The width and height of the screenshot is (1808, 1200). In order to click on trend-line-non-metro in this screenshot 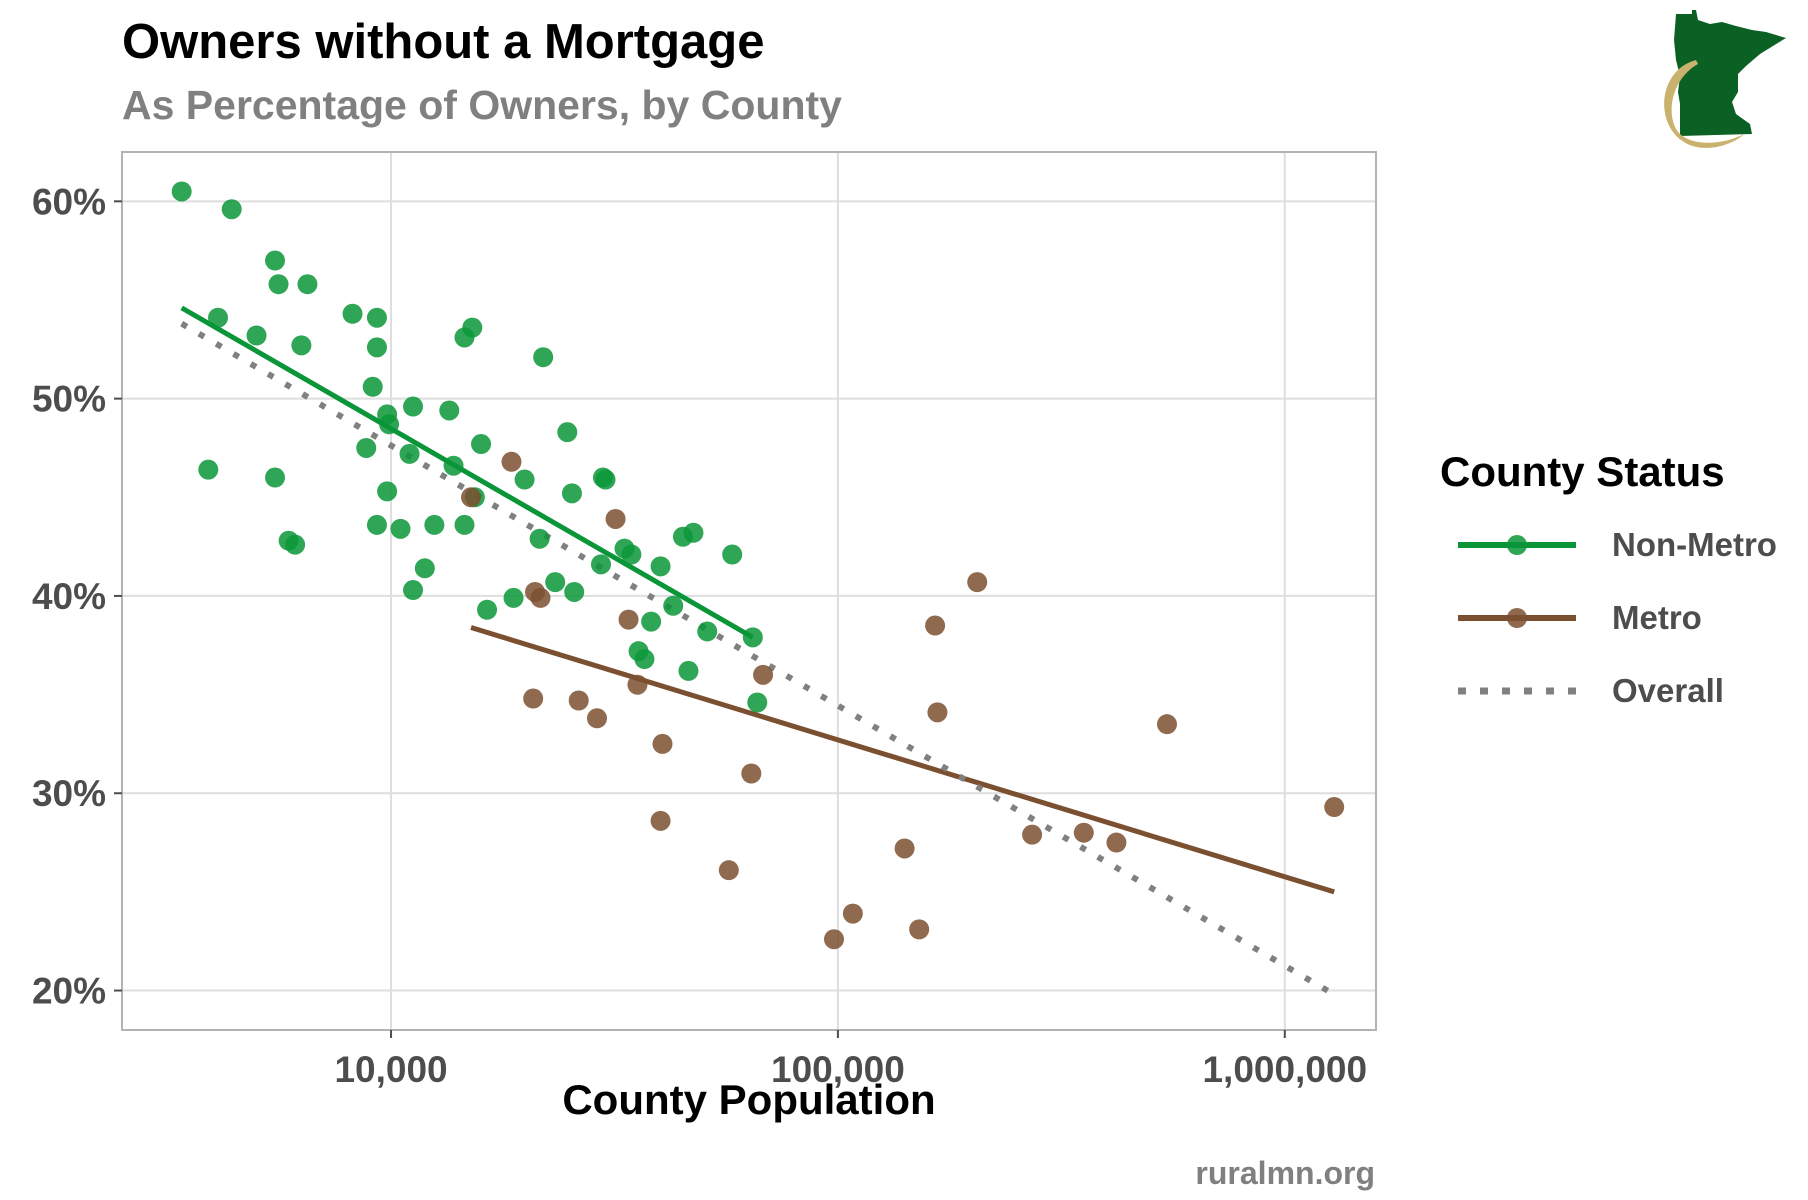, I will do `click(467, 472)`.